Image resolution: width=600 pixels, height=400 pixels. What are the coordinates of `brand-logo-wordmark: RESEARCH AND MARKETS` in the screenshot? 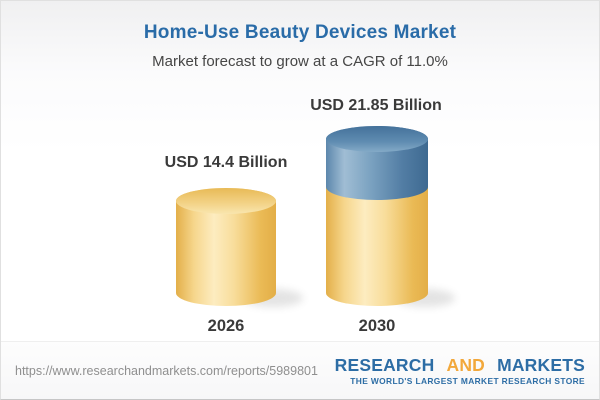 It's located at (460, 365).